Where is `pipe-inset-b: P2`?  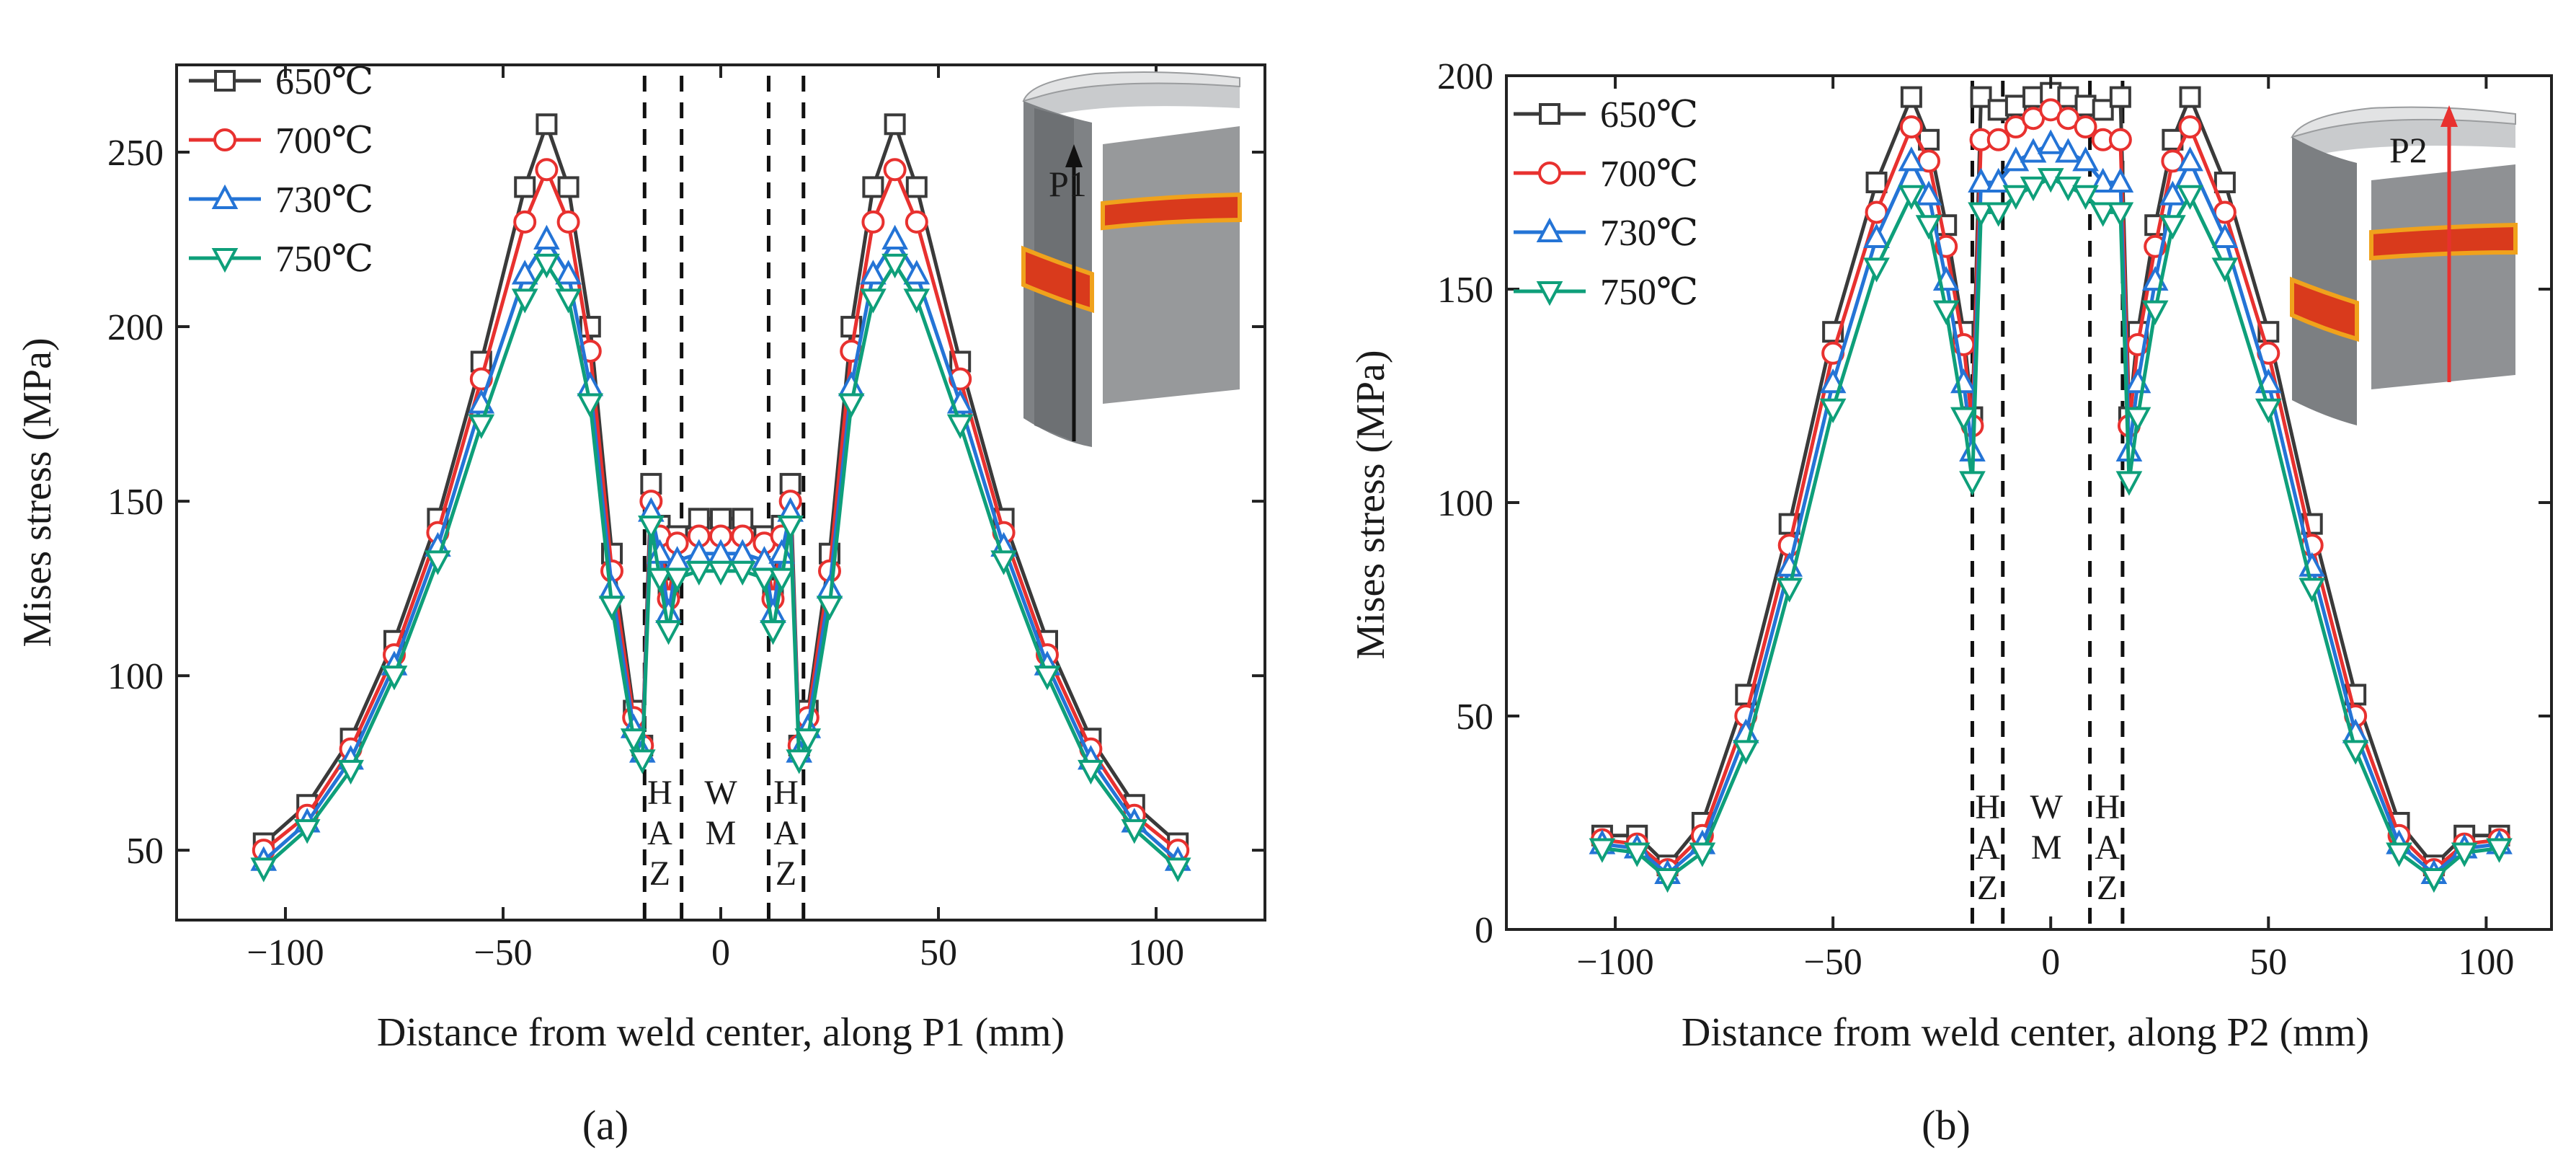
pipe-inset-b: P2 is located at coordinates (2404, 265).